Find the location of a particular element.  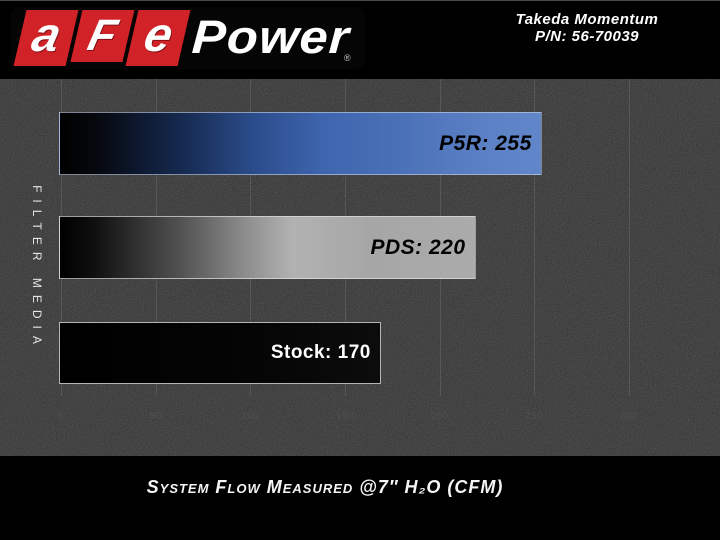

x-tick-label: 200 is located at coordinates (439, 416).